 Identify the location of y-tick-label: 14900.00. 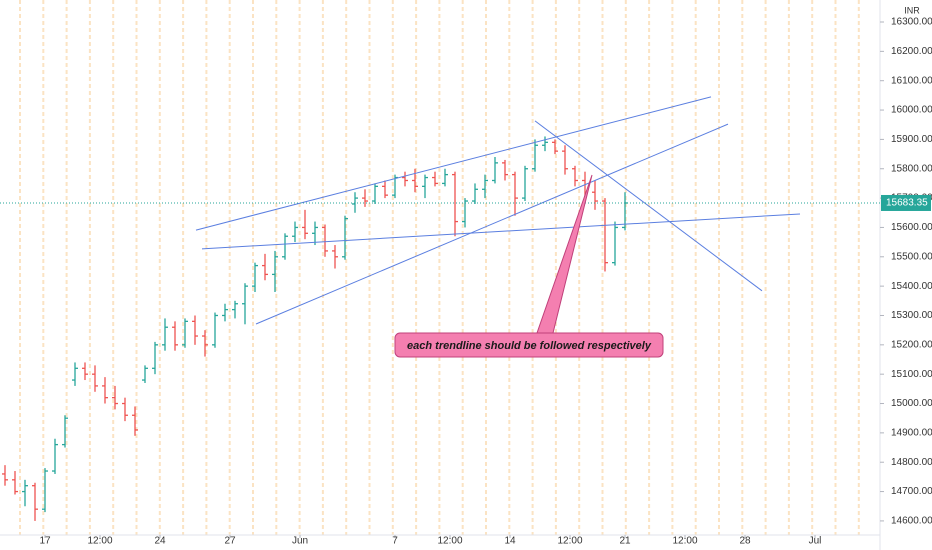
(911, 433).